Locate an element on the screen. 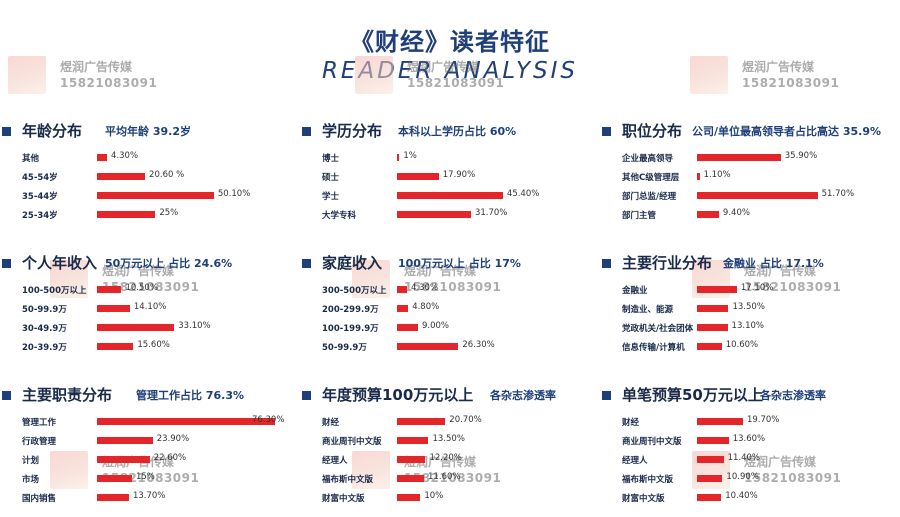 This screenshot has width=900, height=517. bar-row: 行政管理 23.90% is located at coordinates (142, 441).